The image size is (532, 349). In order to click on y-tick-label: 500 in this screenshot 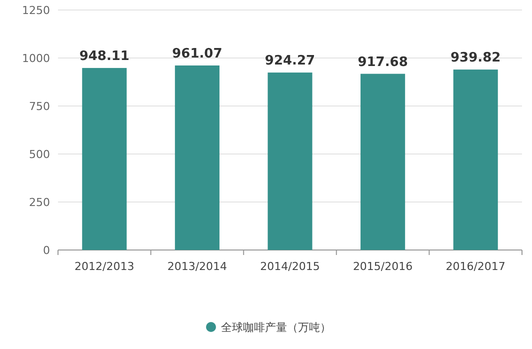, I will do `click(39, 154)`.